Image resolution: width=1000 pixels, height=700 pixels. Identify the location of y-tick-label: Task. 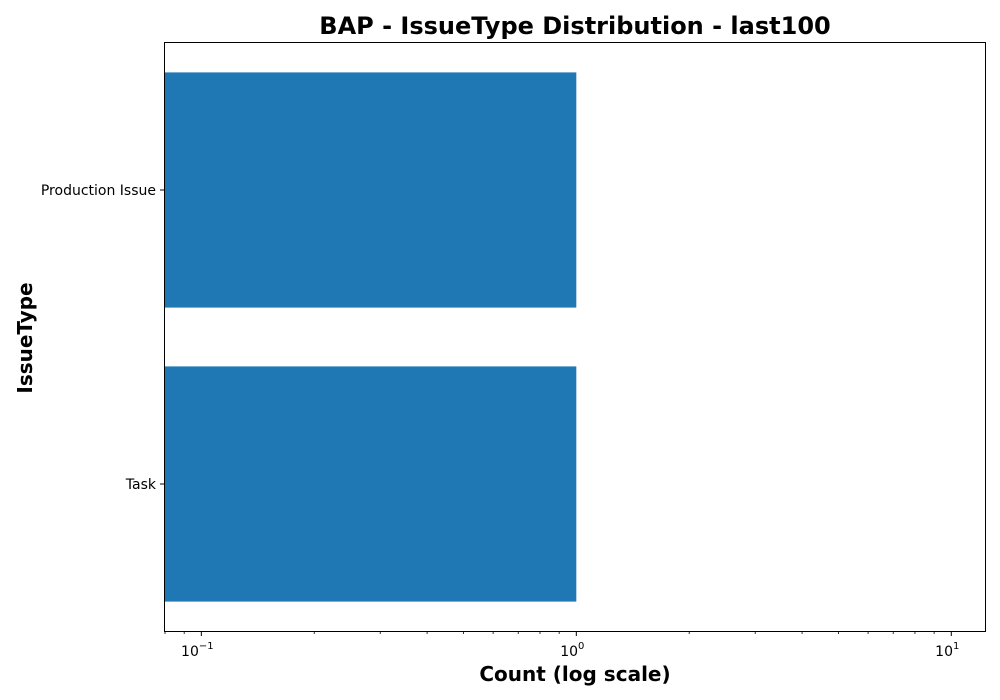
(141, 485).